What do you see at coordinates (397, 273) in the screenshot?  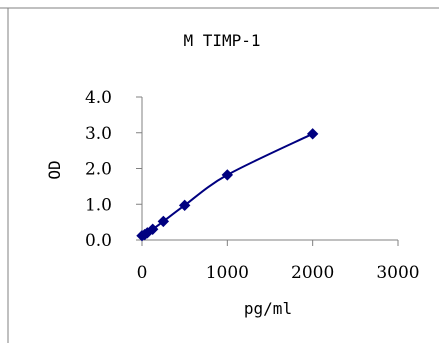 I see `x-tick-label: 3000` at bounding box center [397, 273].